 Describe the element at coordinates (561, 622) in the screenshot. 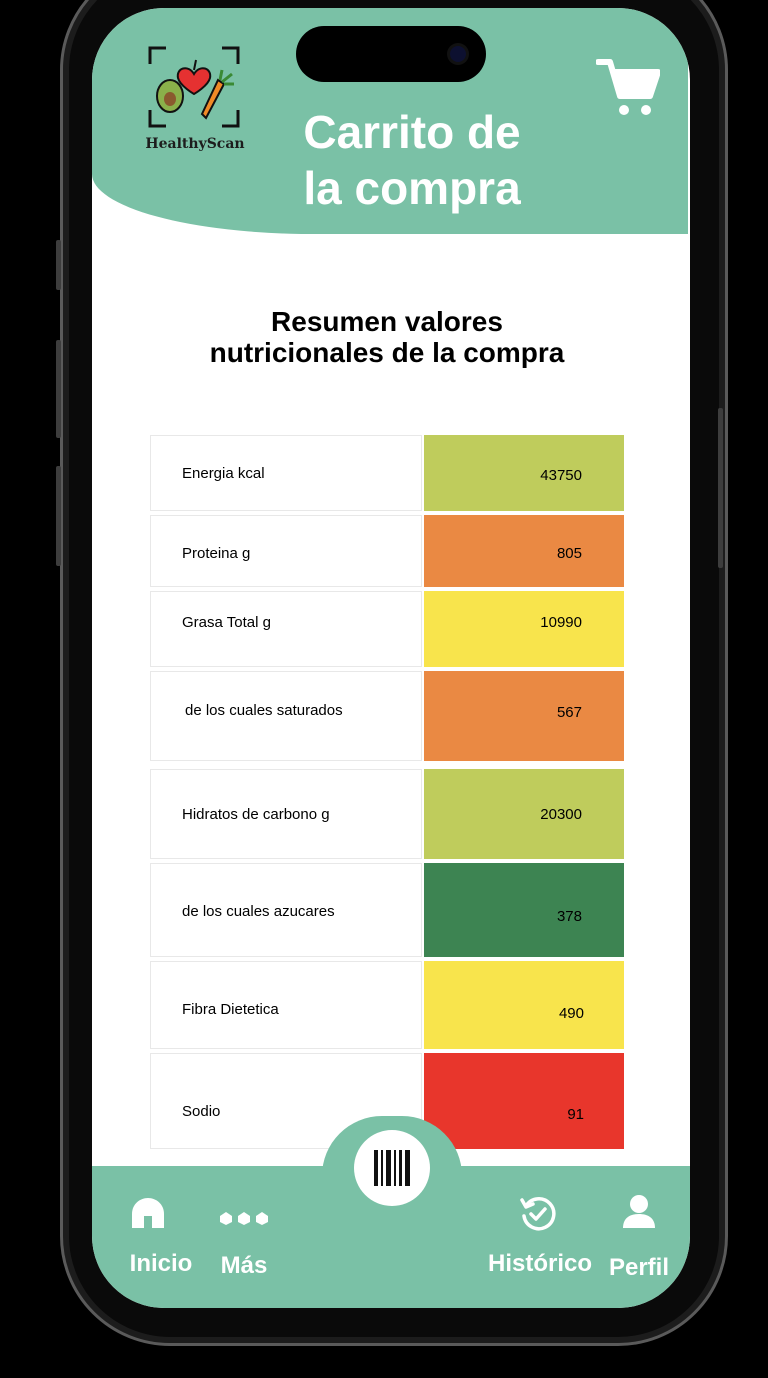

I see `nutrient-value: 10990` at that location.